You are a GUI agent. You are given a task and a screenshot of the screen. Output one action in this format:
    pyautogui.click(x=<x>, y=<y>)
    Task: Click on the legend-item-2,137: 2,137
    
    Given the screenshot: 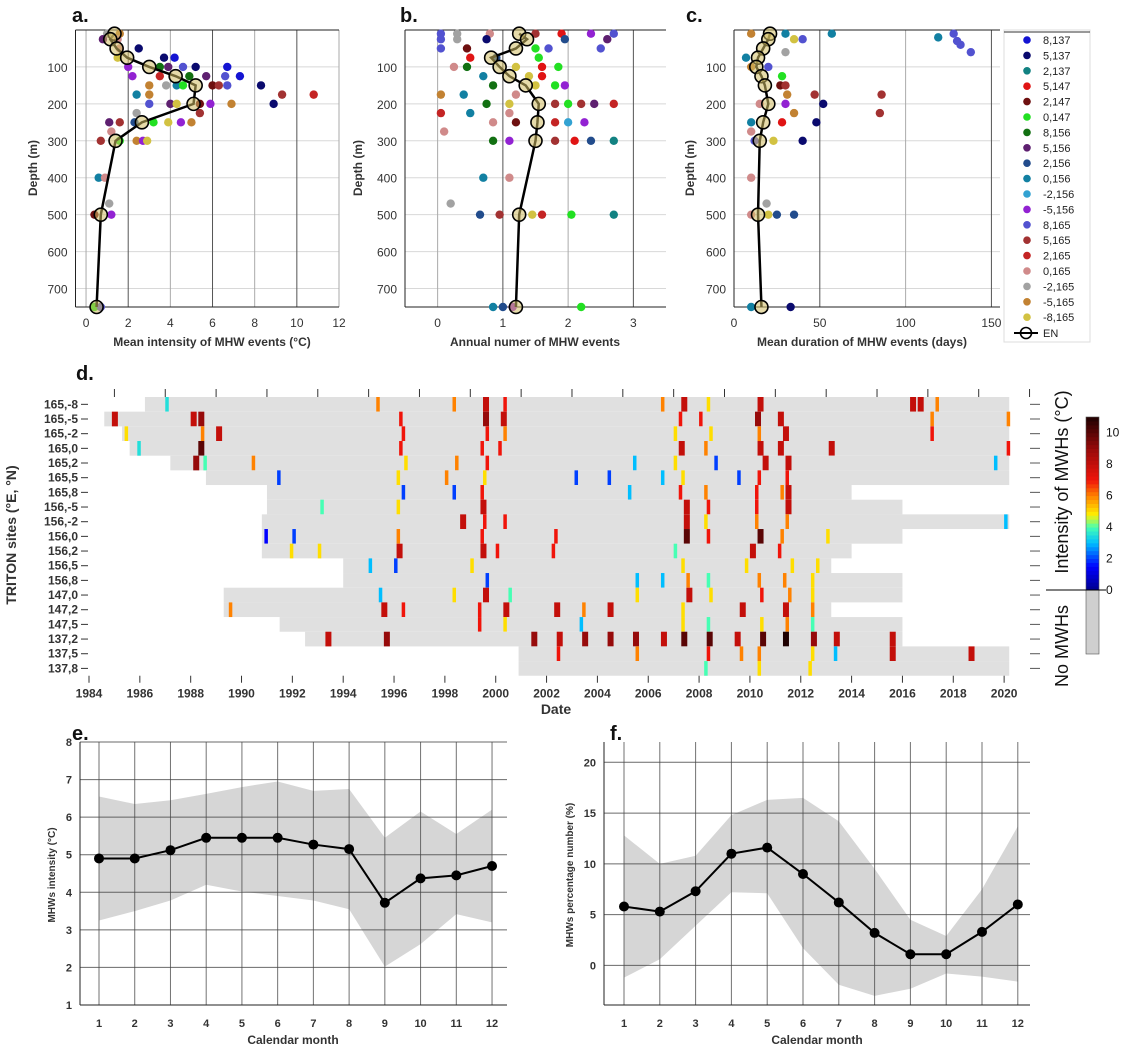 What is the action you would take?
    pyautogui.click(x=1047, y=72)
    